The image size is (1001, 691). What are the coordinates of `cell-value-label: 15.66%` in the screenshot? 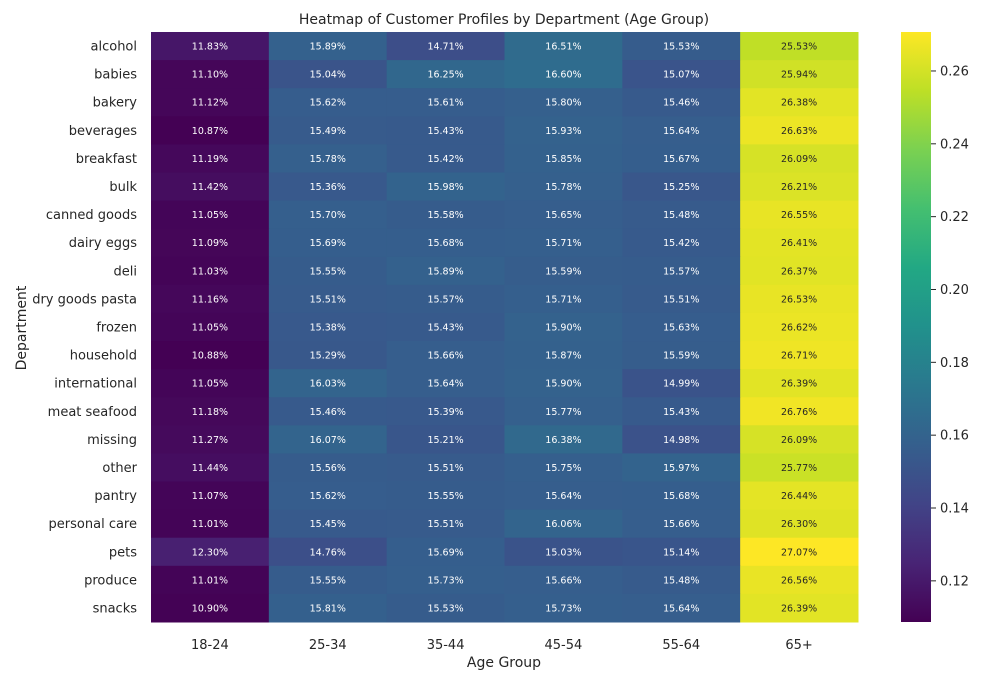 It's located at (563, 580).